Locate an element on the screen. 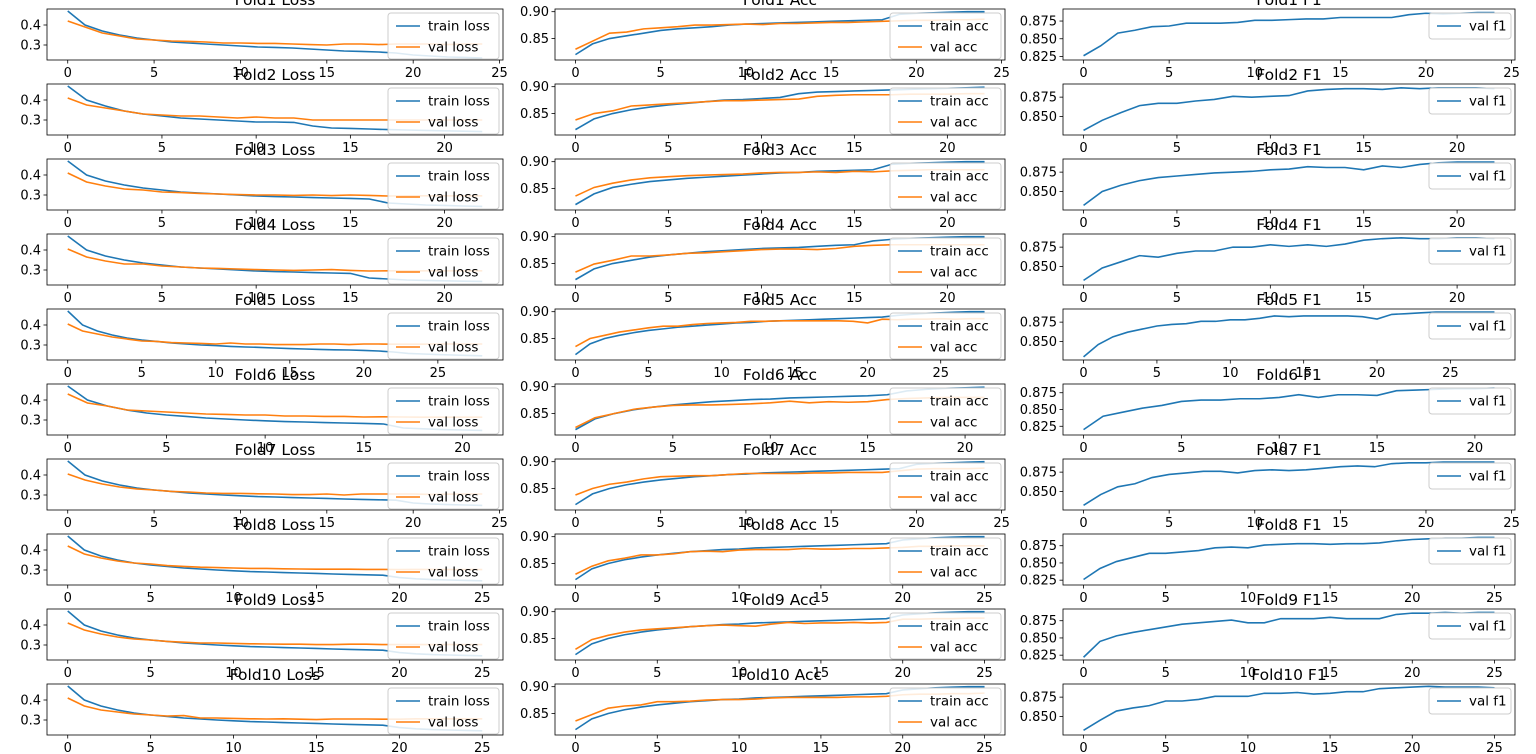 The image size is (1536, 754). legend-label-train-acc: train acc is located at coordinates (959, 252).